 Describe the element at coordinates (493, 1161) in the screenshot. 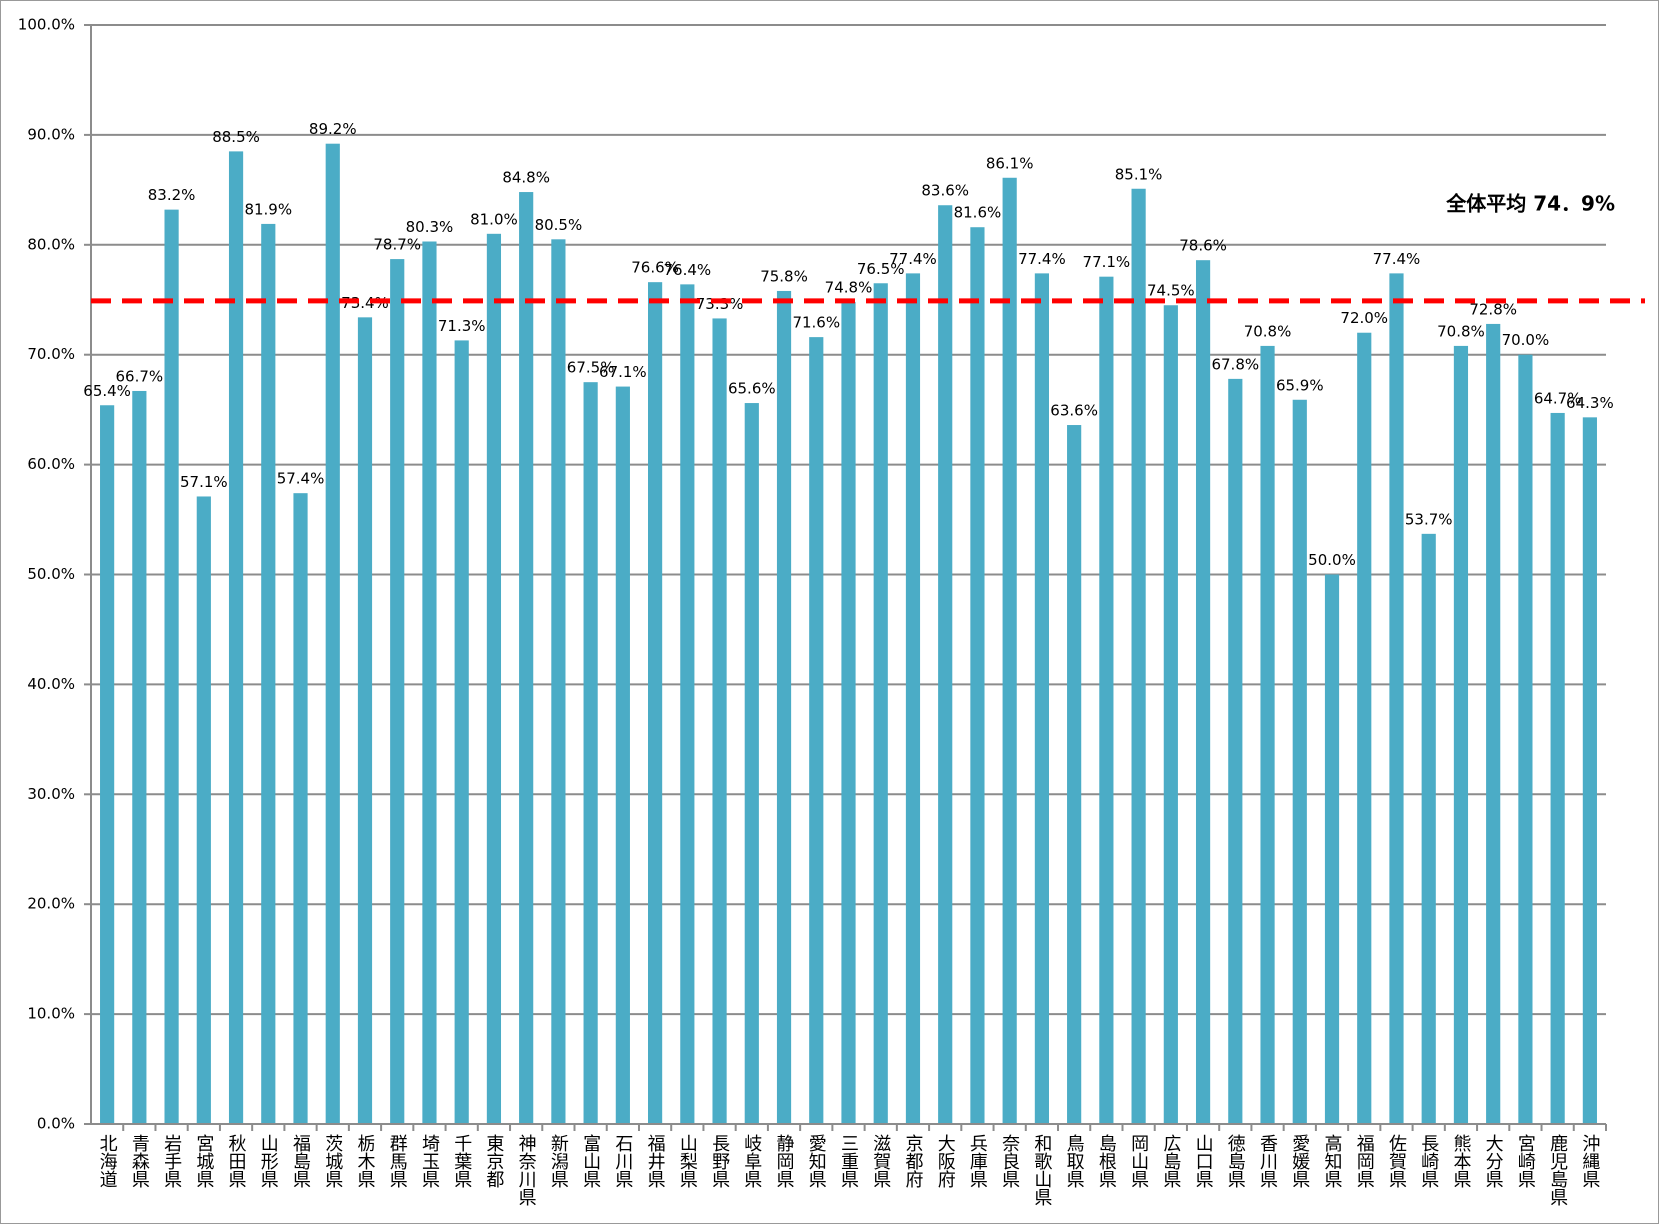

I see `x-tick-label: 東京都` at that location.